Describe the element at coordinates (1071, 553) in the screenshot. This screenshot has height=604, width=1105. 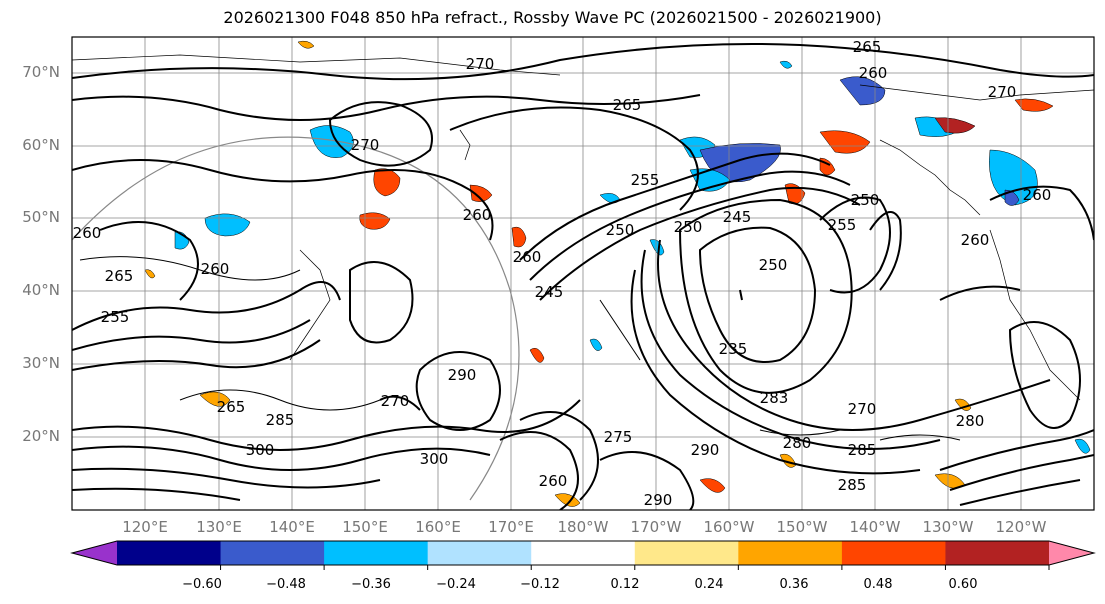
I see `colorbar-extend-max` at that location.